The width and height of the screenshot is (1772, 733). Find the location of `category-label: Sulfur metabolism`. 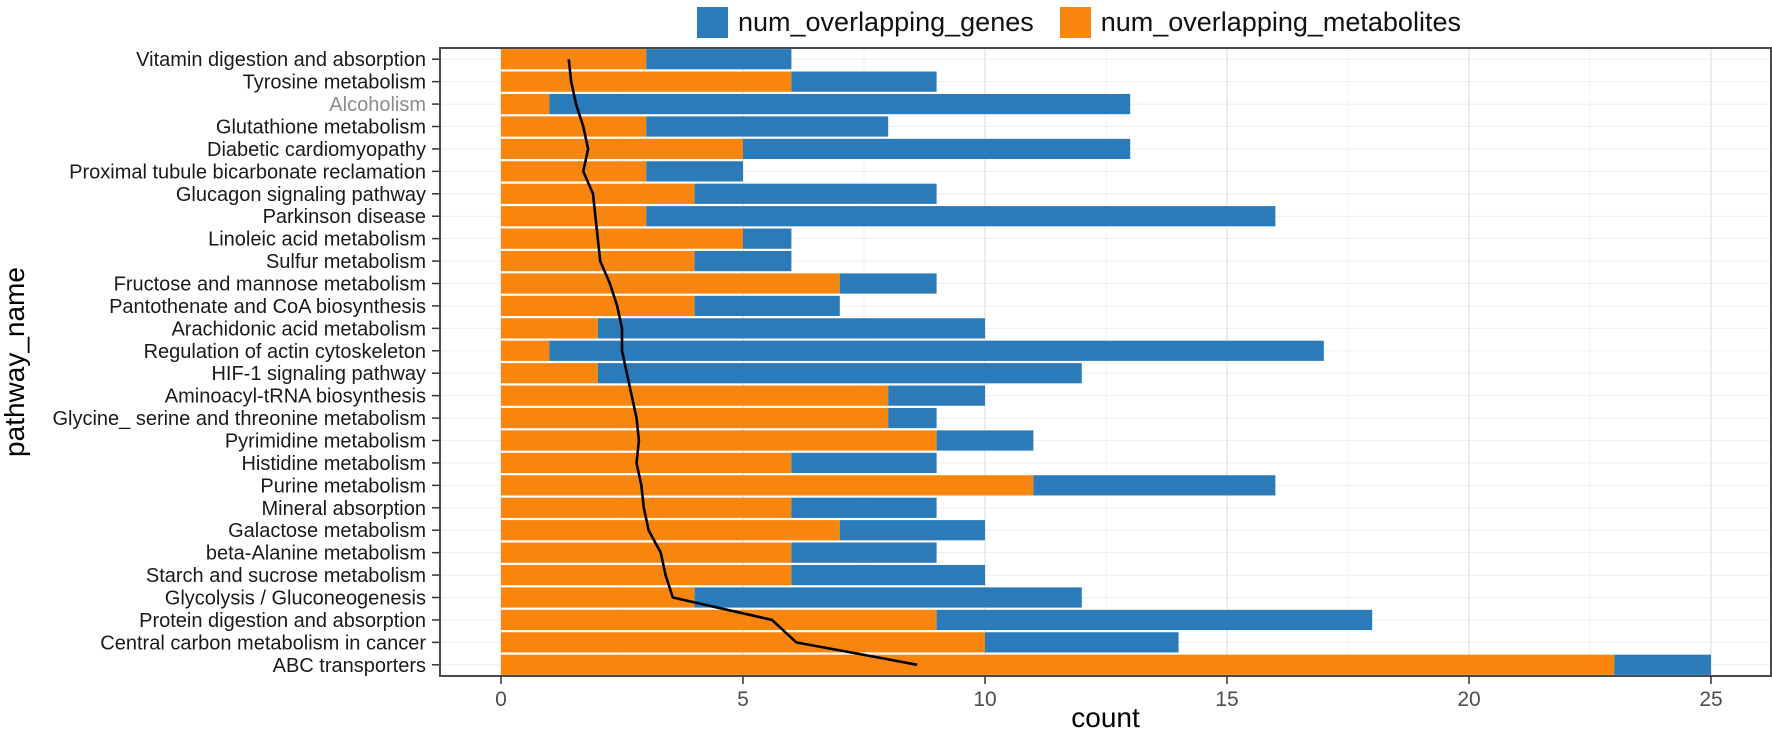

category-label: Sulfur metabolism is located at coordinates (346, 262).